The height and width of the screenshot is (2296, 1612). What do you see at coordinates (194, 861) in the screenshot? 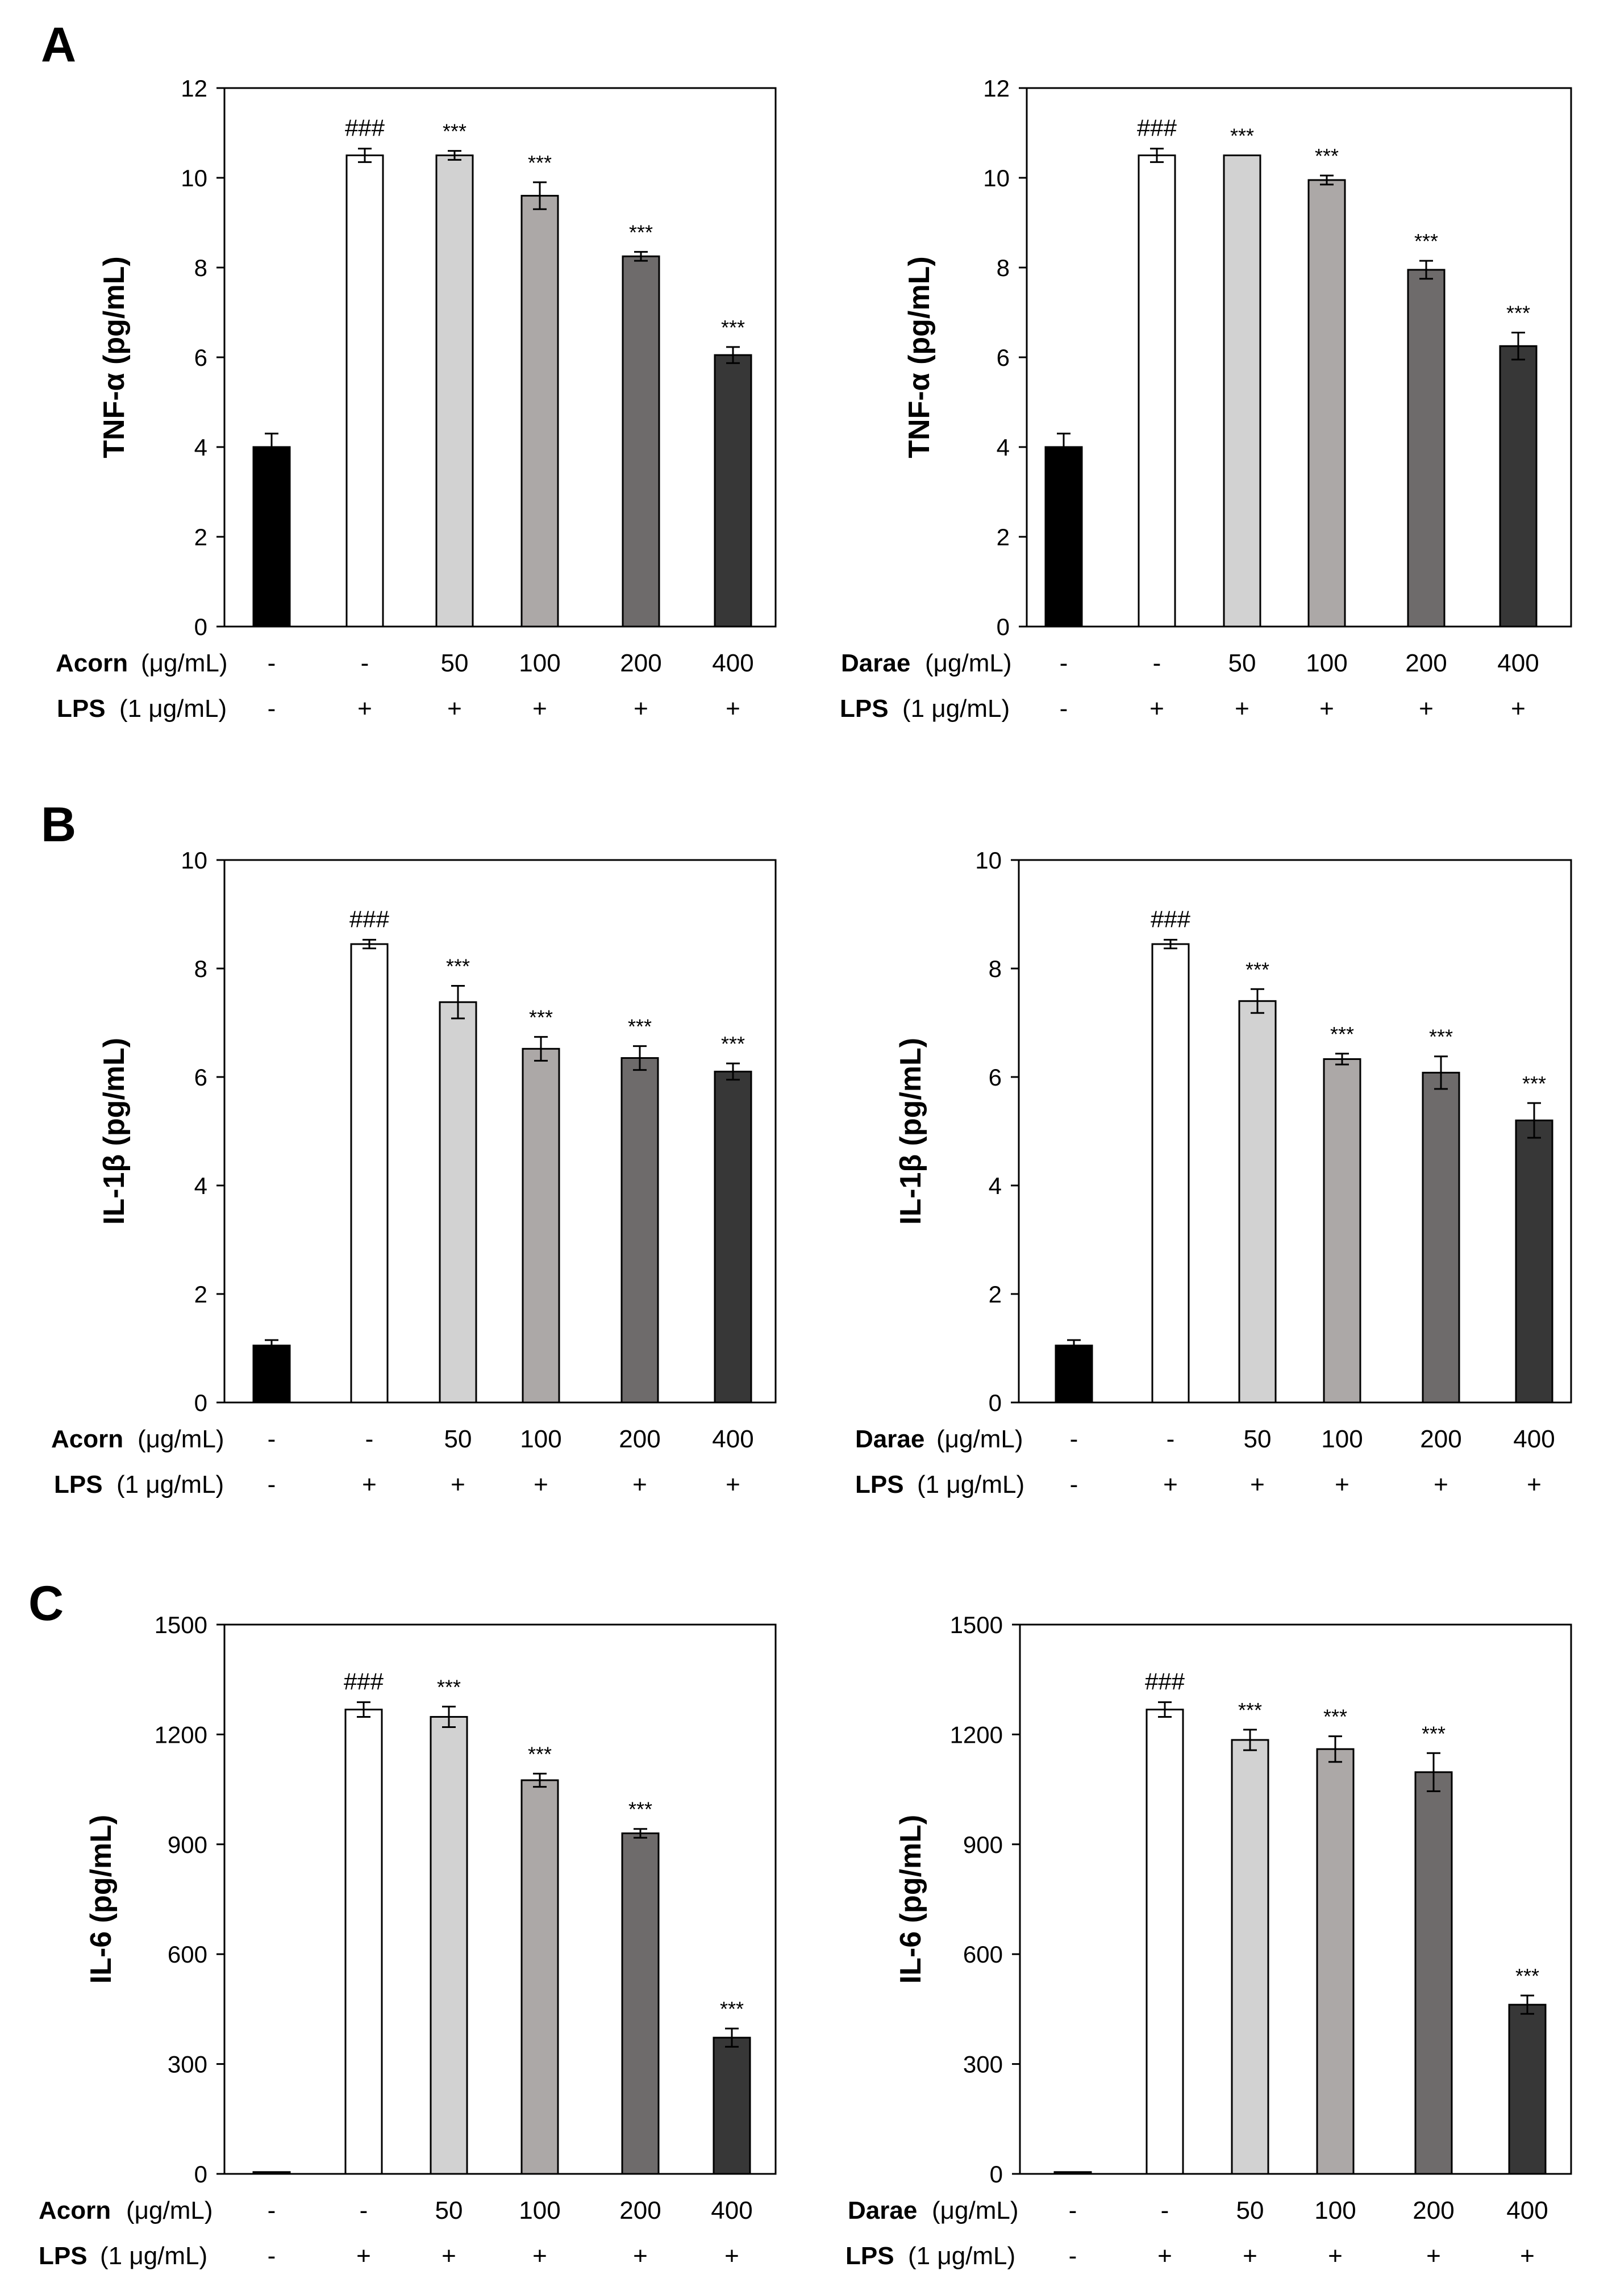
I see `y-tick-label: 10` at bounding box center [194, 861].